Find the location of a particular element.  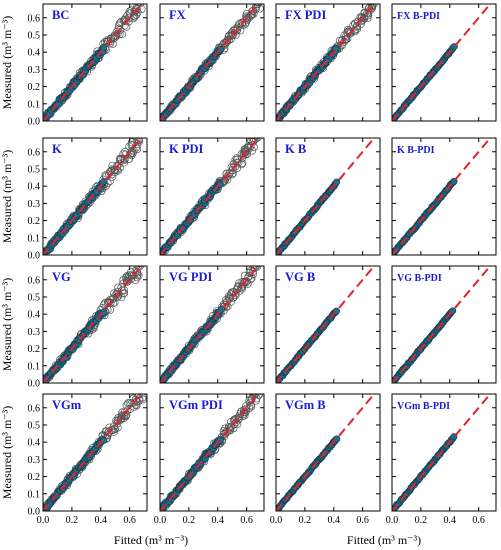

panel-vgm-b-pdi: 0.0 0.2 0.4 0.6 VGm B-PDI is located at coordinates (441, 459).